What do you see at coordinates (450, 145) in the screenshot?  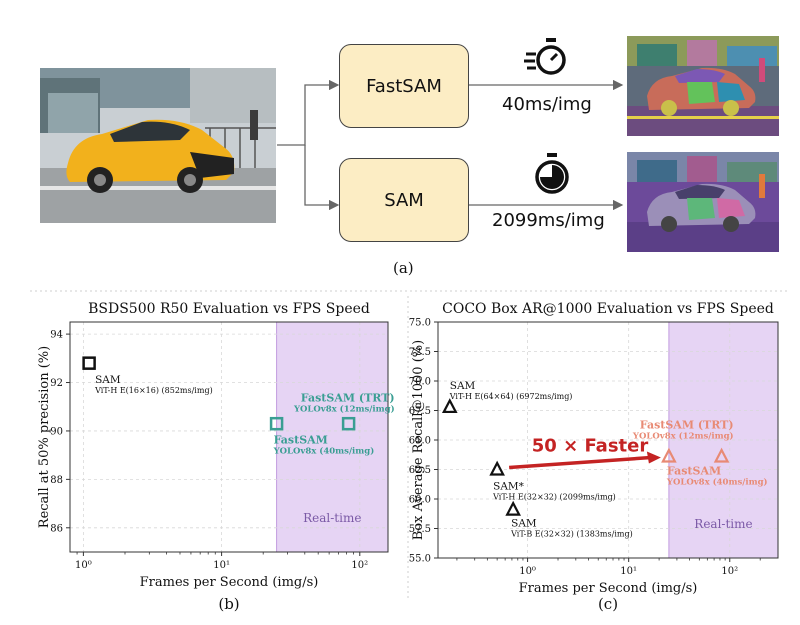 I see `pipeline-arrows` at bounding box center [450, 145].